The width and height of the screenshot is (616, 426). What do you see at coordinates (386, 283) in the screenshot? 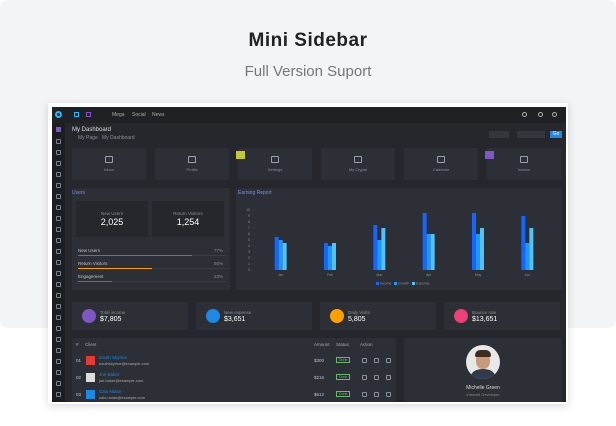
I see `legend-label: Income` at bounding box center [386, 283].